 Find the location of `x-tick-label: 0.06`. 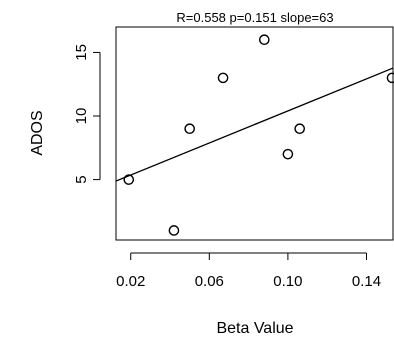

x-tick-label: 0.06 is located at coordinates (209, 281).